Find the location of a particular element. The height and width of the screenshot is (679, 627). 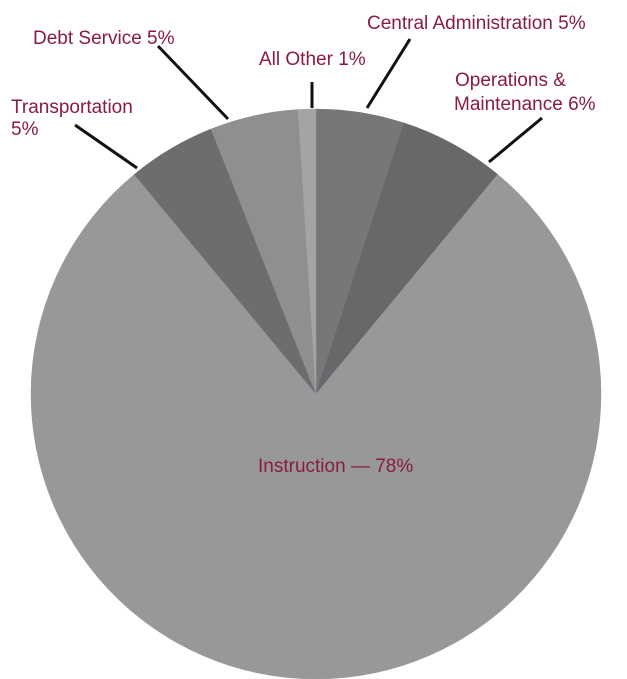

label-debt-service: Debt Service 5% is located at coordinates (104, 38).